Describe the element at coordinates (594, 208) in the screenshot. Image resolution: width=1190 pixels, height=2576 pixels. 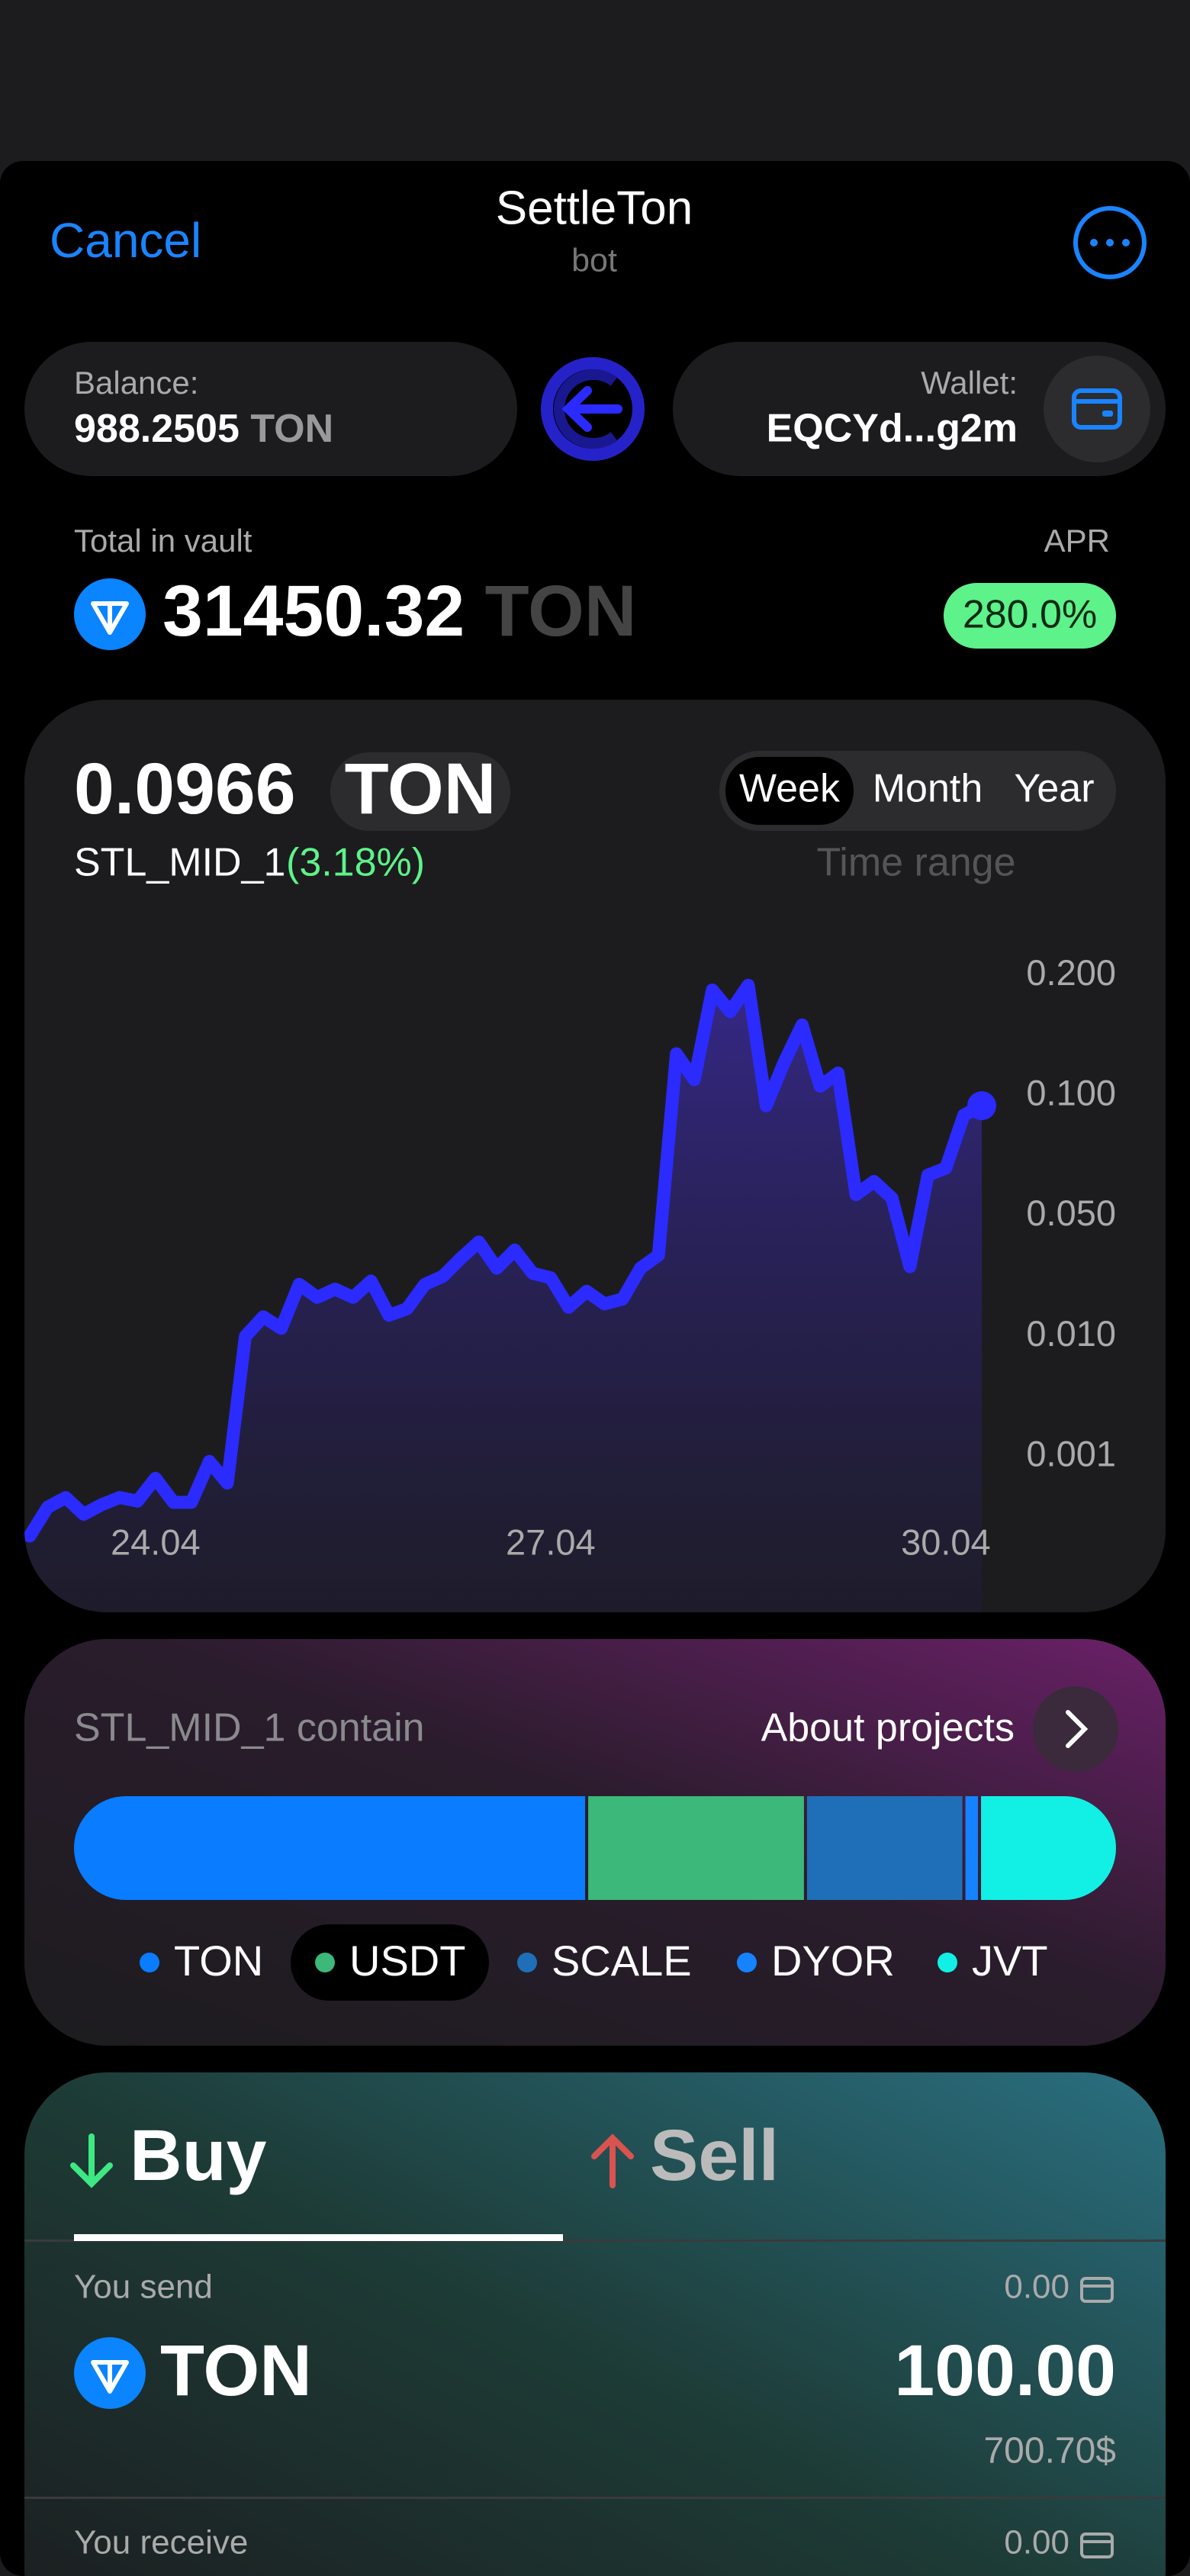
I see `title: SettleTon` at that location.